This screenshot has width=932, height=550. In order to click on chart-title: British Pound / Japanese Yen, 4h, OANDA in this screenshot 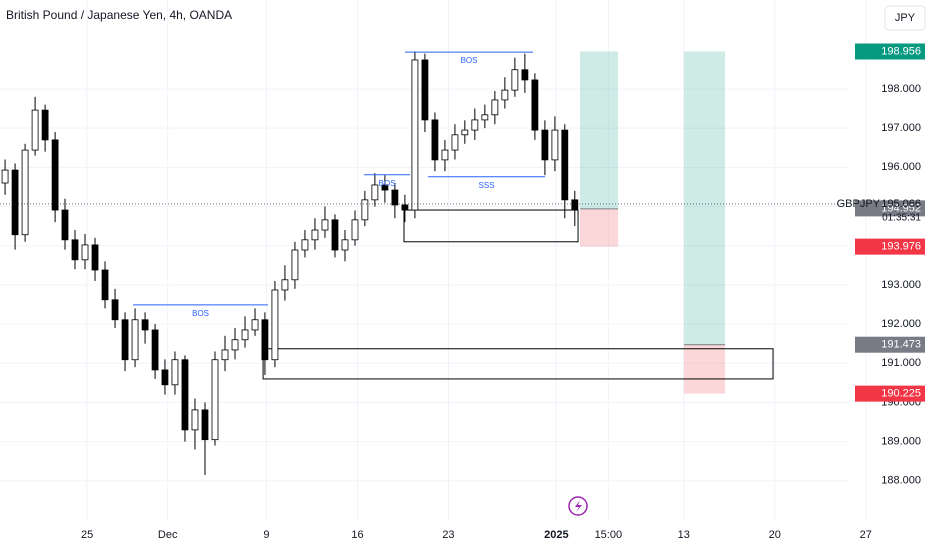, I will do `click(119, 15)`.